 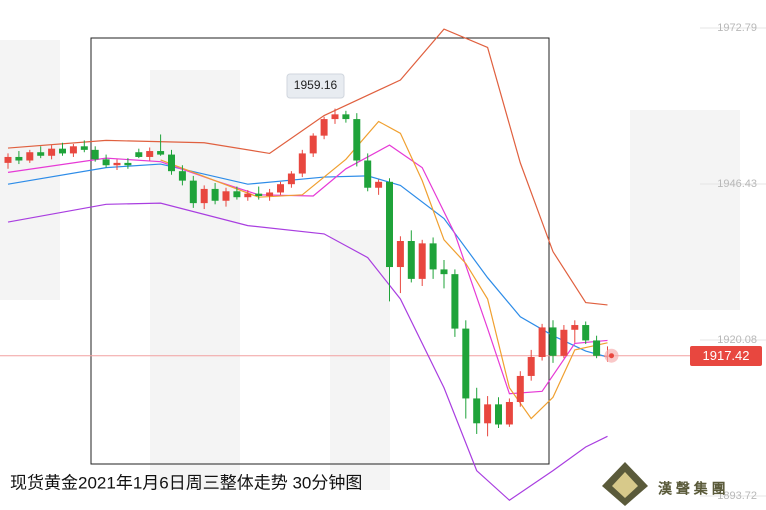 What do you see at coordinates (611, 356) in the screenshot?
I see `last-price-dot` at bounding box center [611, 356].